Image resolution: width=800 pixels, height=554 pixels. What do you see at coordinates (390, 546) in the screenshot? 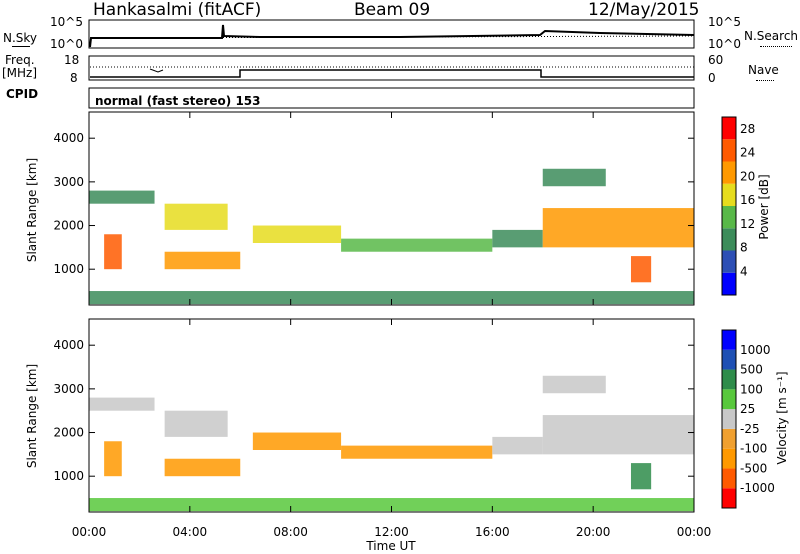
I see `time-xlabel: Time UT` at bounding box center [390, 546].